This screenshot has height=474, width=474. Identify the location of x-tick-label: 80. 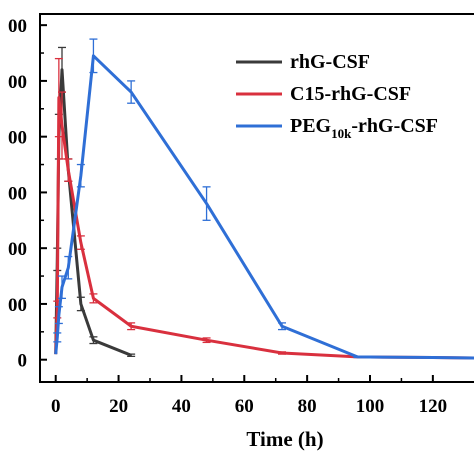
(307, 406).